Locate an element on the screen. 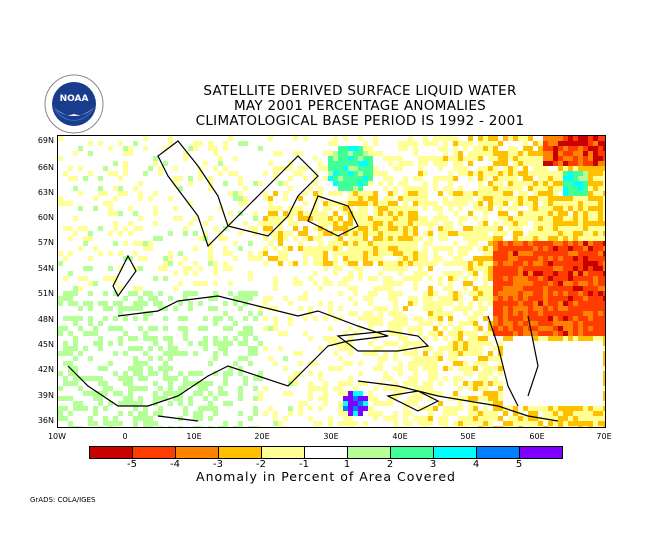 The image size is (650, 534). lon-label: 20E is located at coordinates (262, 436).